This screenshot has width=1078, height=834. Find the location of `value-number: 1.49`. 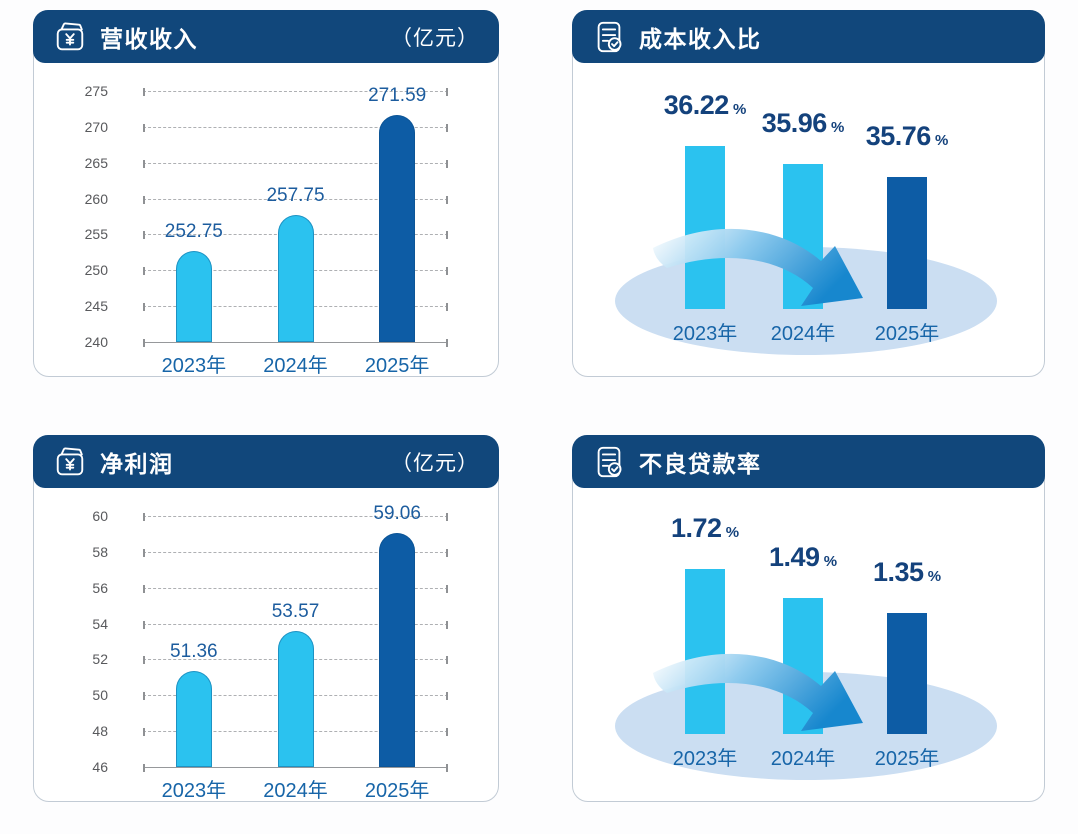

value-number: 1.49 is located at coordinates (794, 557).